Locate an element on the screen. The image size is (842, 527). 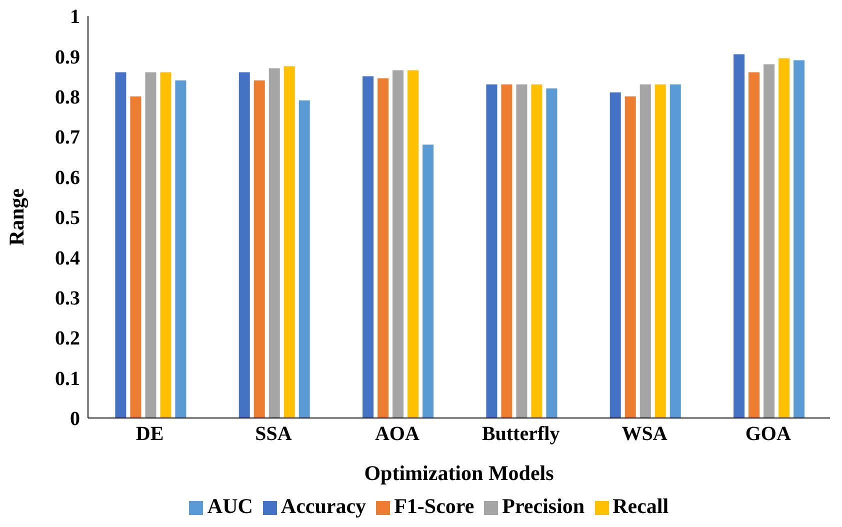
y-tick-label: 0.9 is located at coordinates (67, 57).